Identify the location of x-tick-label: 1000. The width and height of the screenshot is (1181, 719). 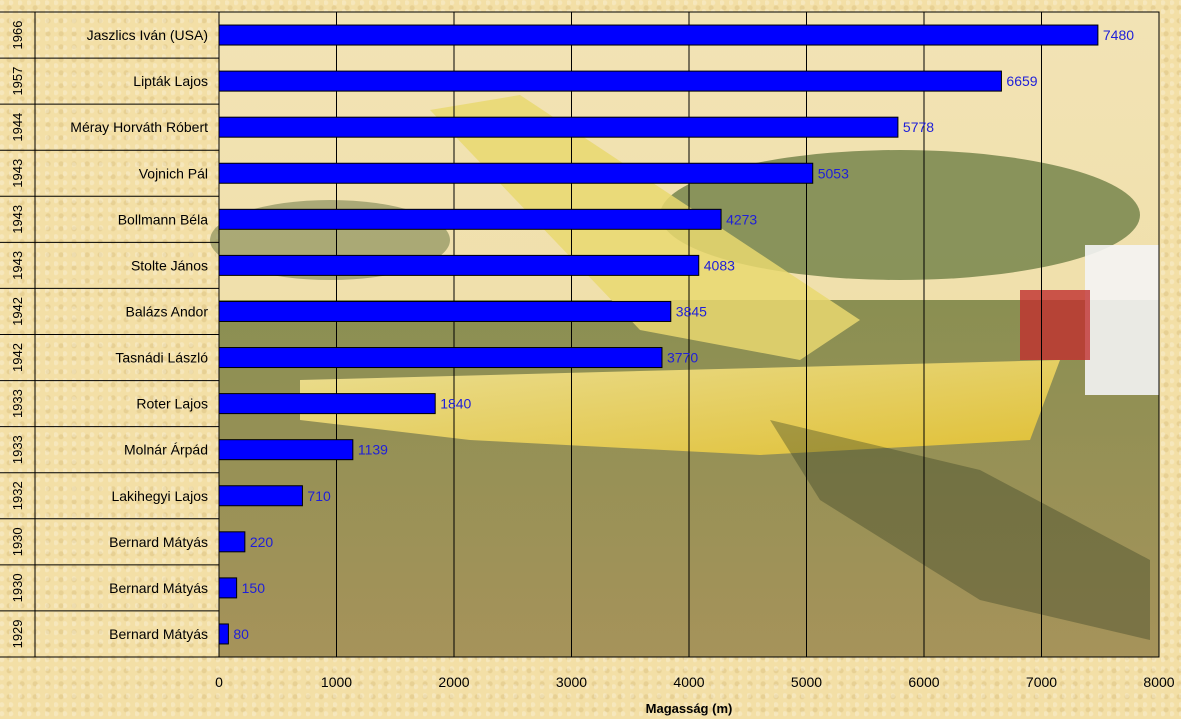
(336, 682).